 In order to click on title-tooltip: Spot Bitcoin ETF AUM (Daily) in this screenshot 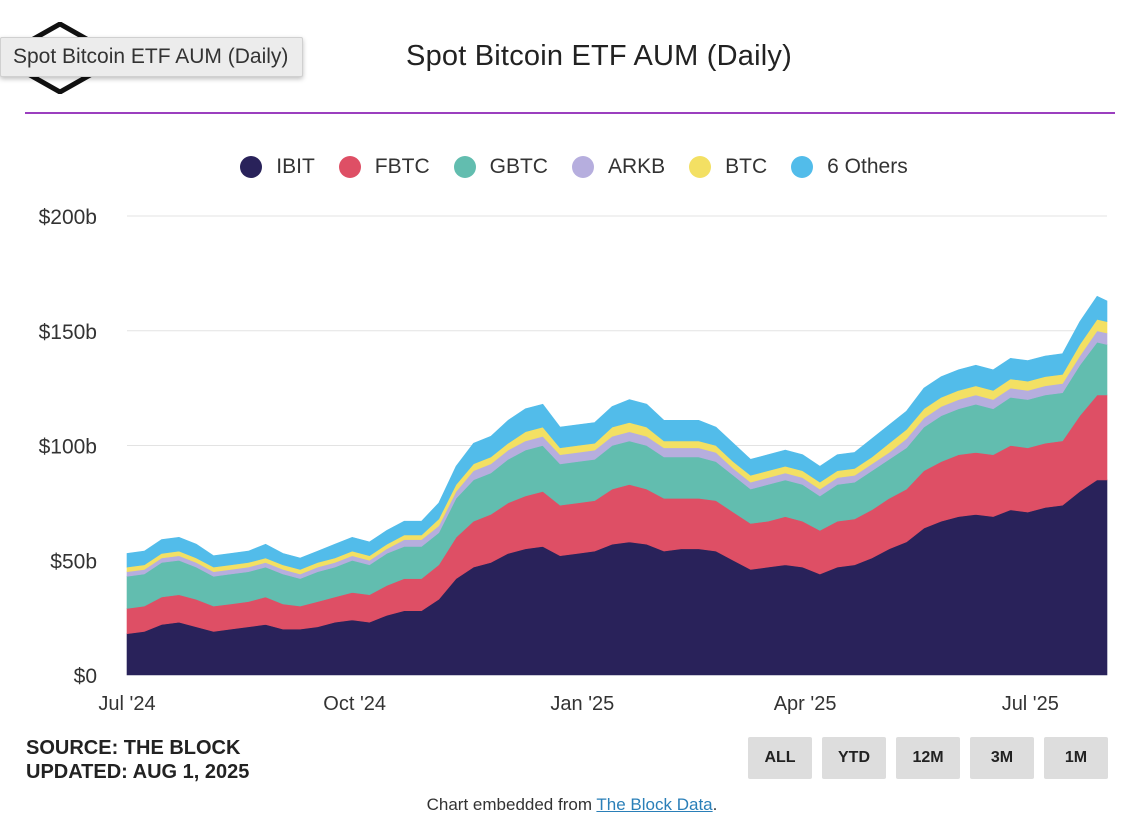, I will do `click(152, 57)`.